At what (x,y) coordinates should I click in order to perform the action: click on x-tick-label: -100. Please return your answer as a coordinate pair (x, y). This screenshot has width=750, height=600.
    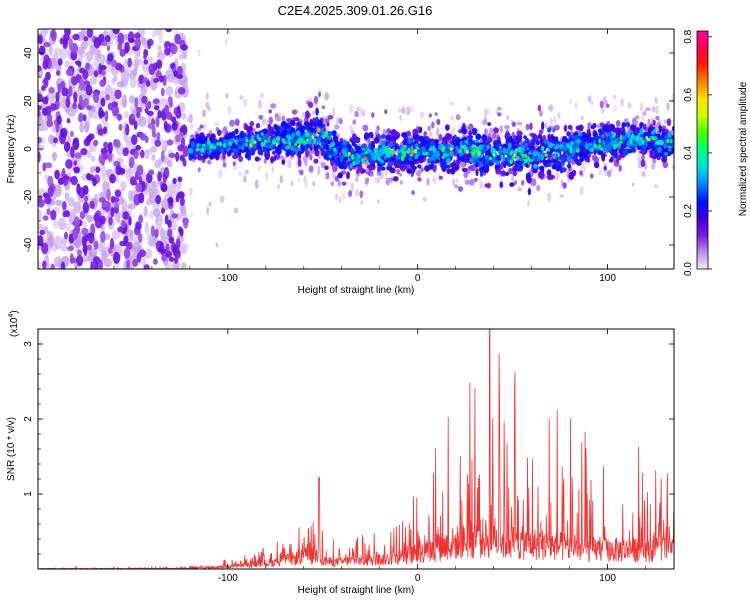
    Looking at the image, I should click on (228, 578).